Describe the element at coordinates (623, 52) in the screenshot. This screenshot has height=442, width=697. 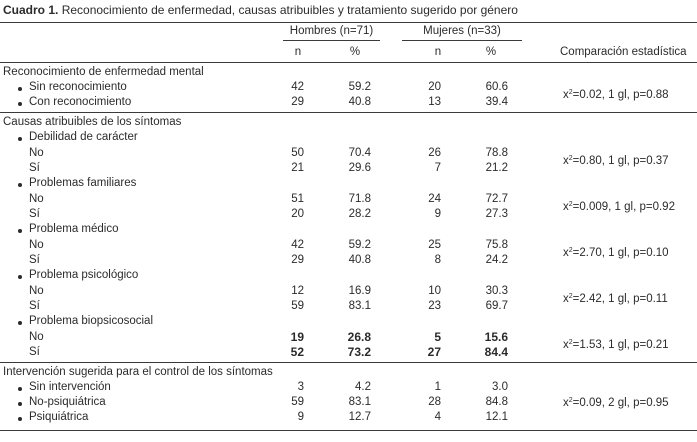
I see `stat-header: Comparación estadística` at that location.